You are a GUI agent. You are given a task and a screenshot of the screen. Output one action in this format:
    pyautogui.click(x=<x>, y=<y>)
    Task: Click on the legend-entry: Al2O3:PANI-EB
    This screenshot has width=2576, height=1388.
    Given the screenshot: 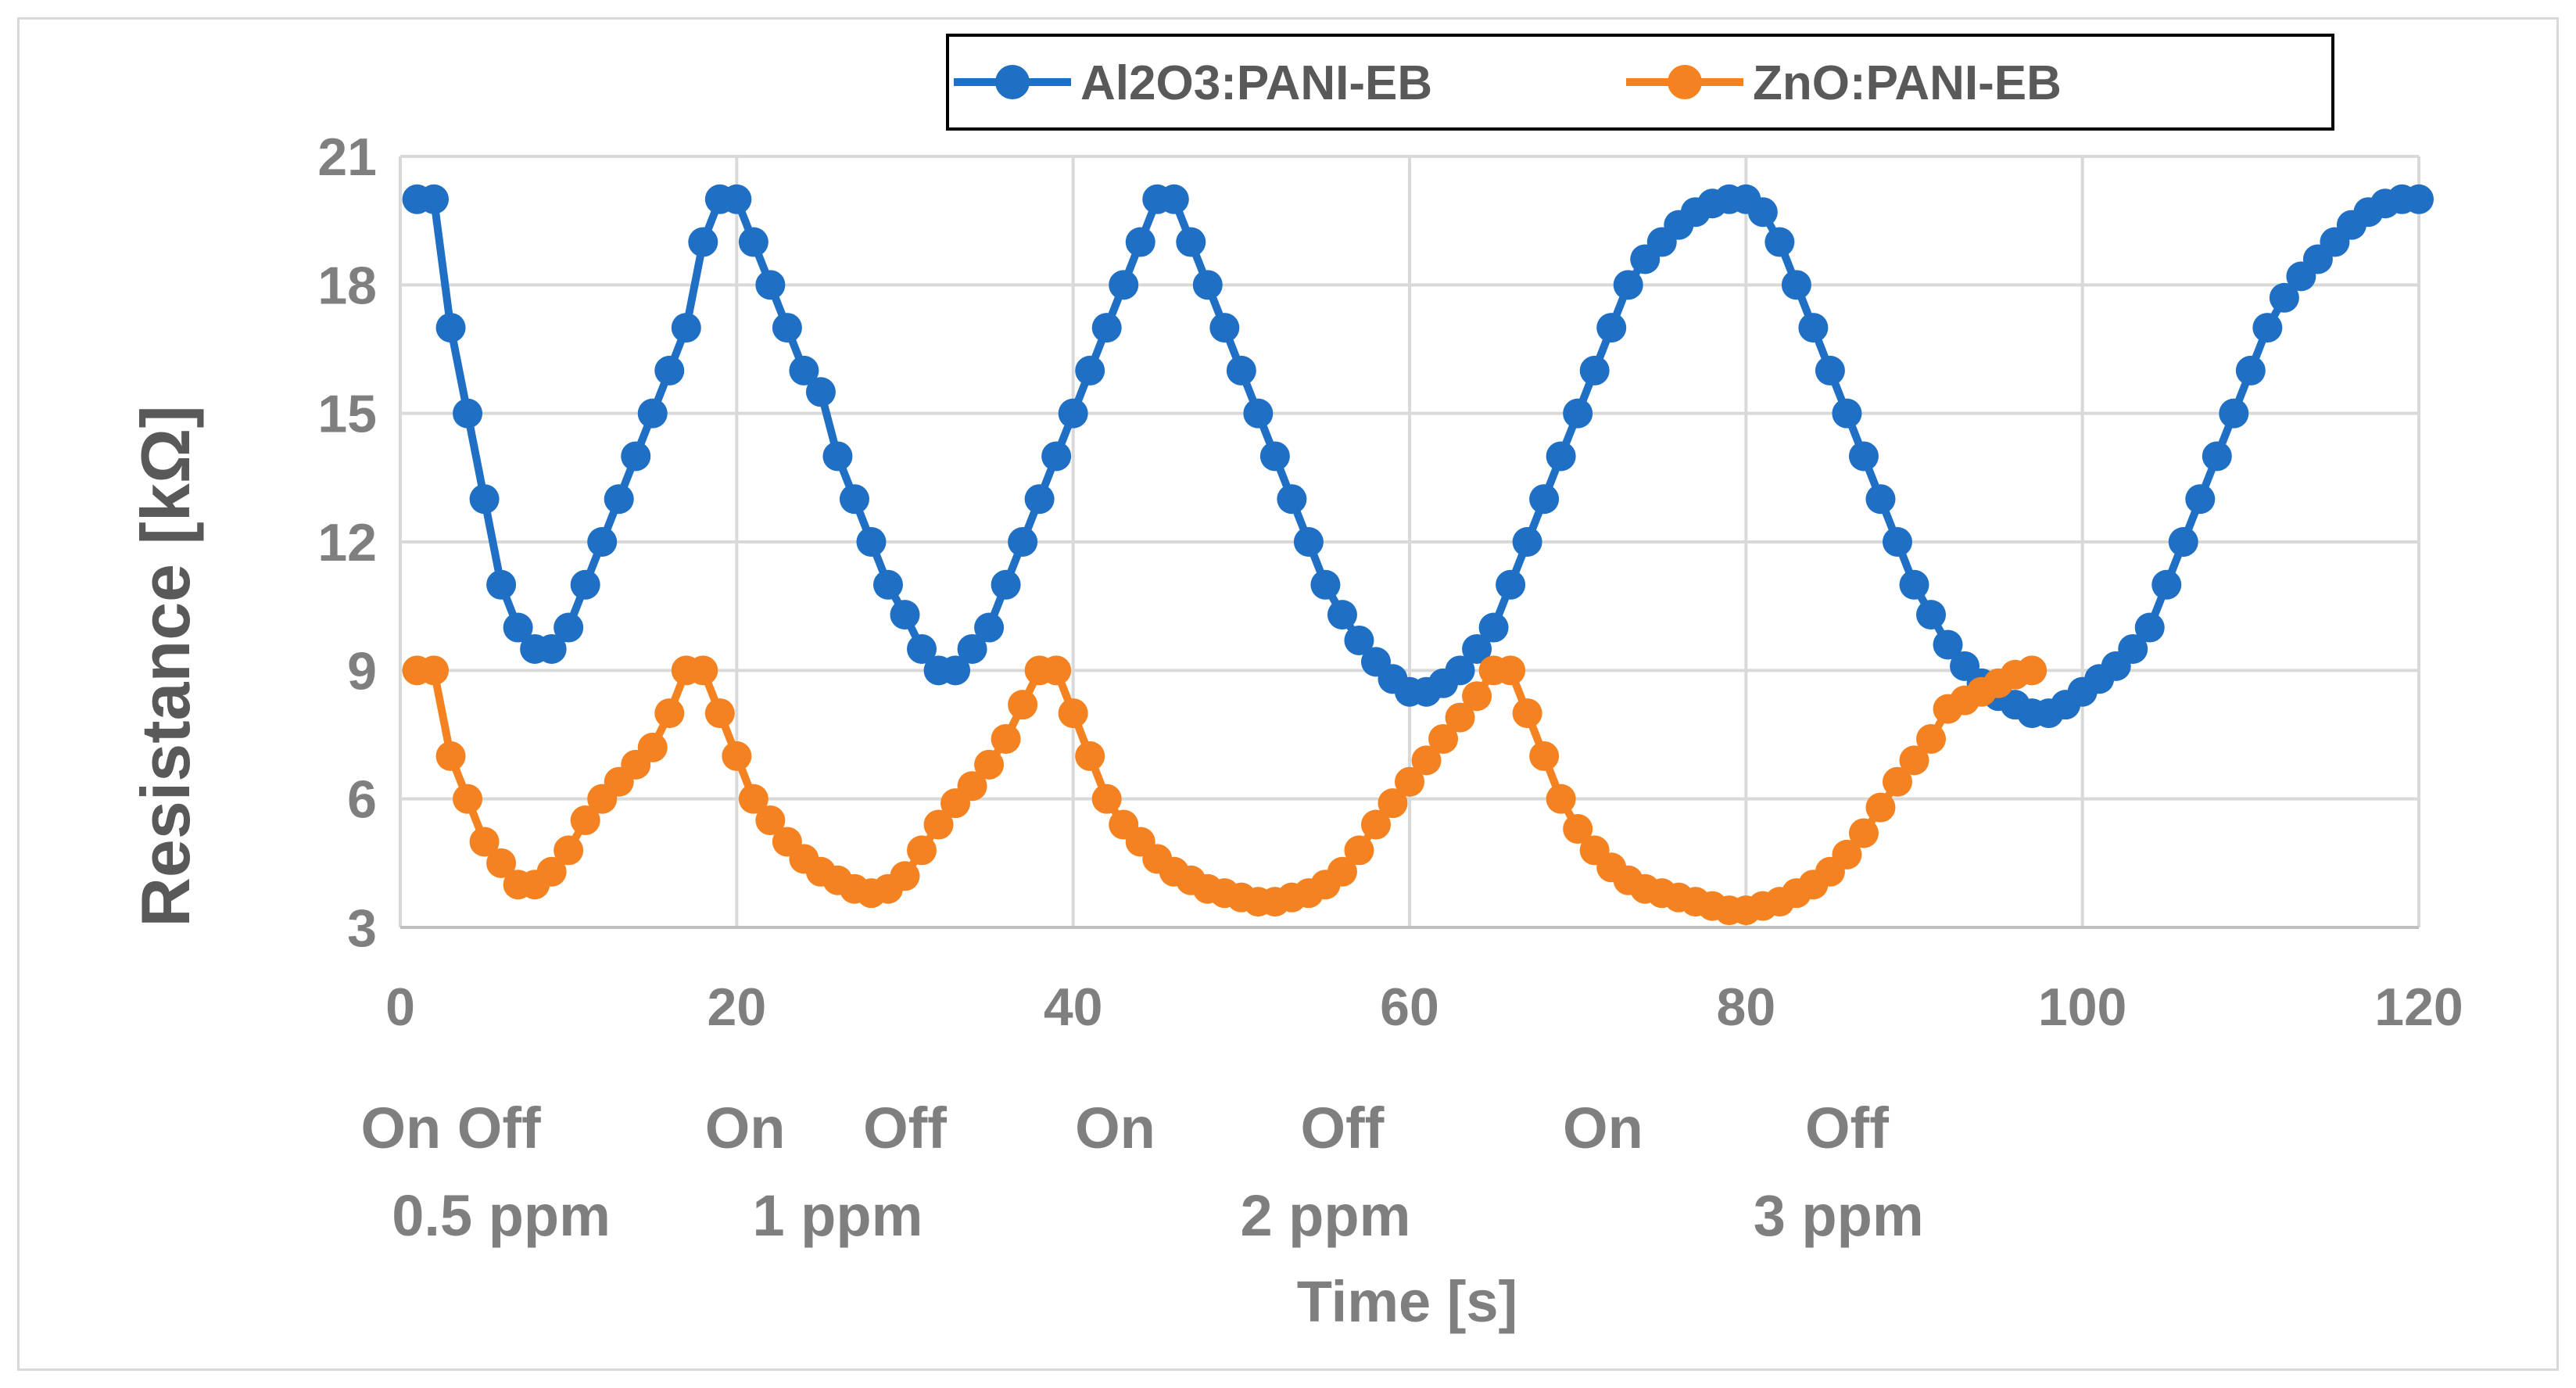 What is the action you would take?
    pyautogui.click(x=1193, y=83)
    